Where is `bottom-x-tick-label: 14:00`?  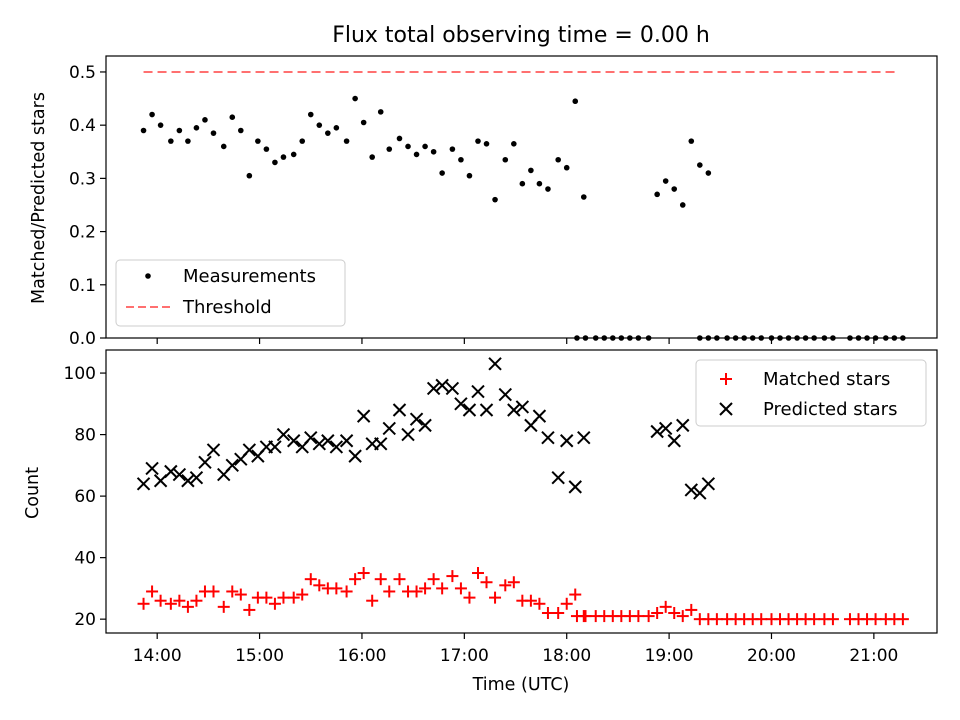 bottom-x-tick-label: 14:00 is located at coordinates (157, 656).